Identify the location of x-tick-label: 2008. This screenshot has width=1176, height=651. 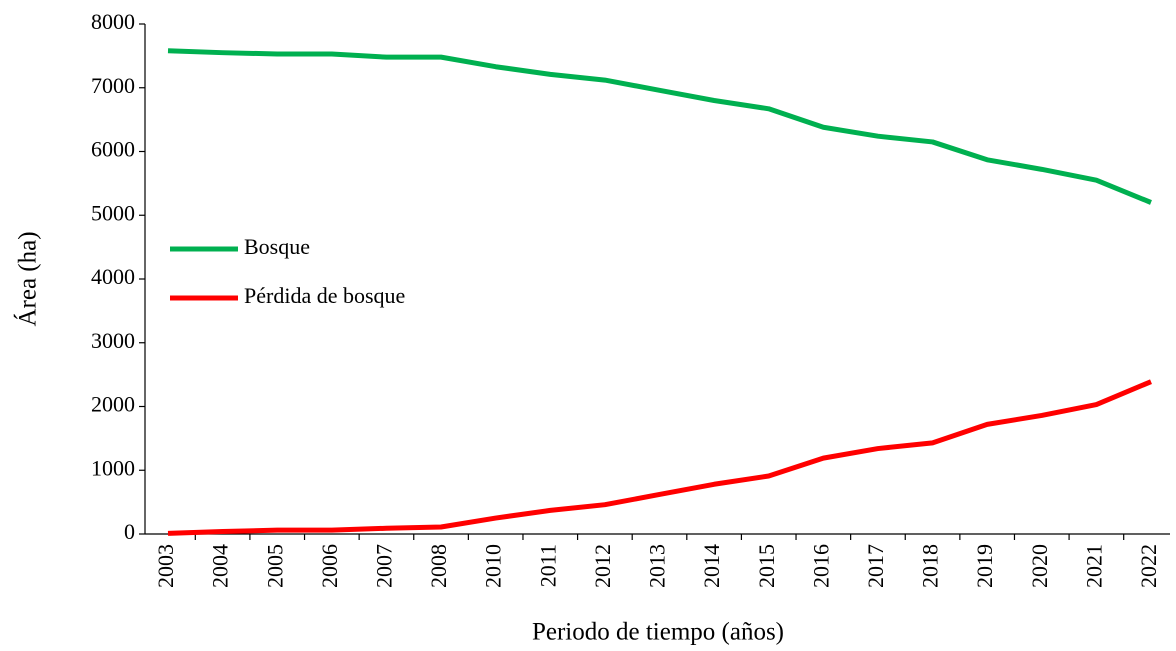
(438, 566).